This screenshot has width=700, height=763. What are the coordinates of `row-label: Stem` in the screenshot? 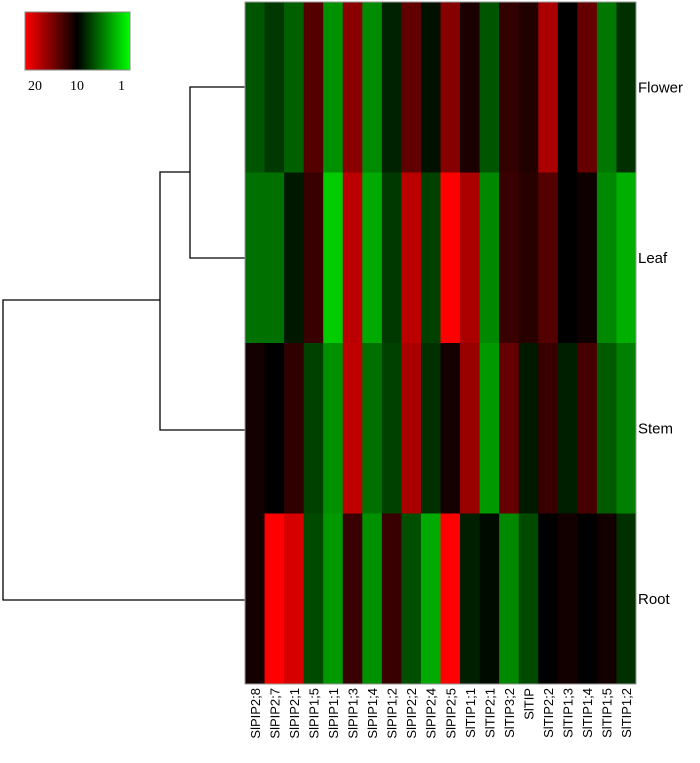 It's located at (655, 428).